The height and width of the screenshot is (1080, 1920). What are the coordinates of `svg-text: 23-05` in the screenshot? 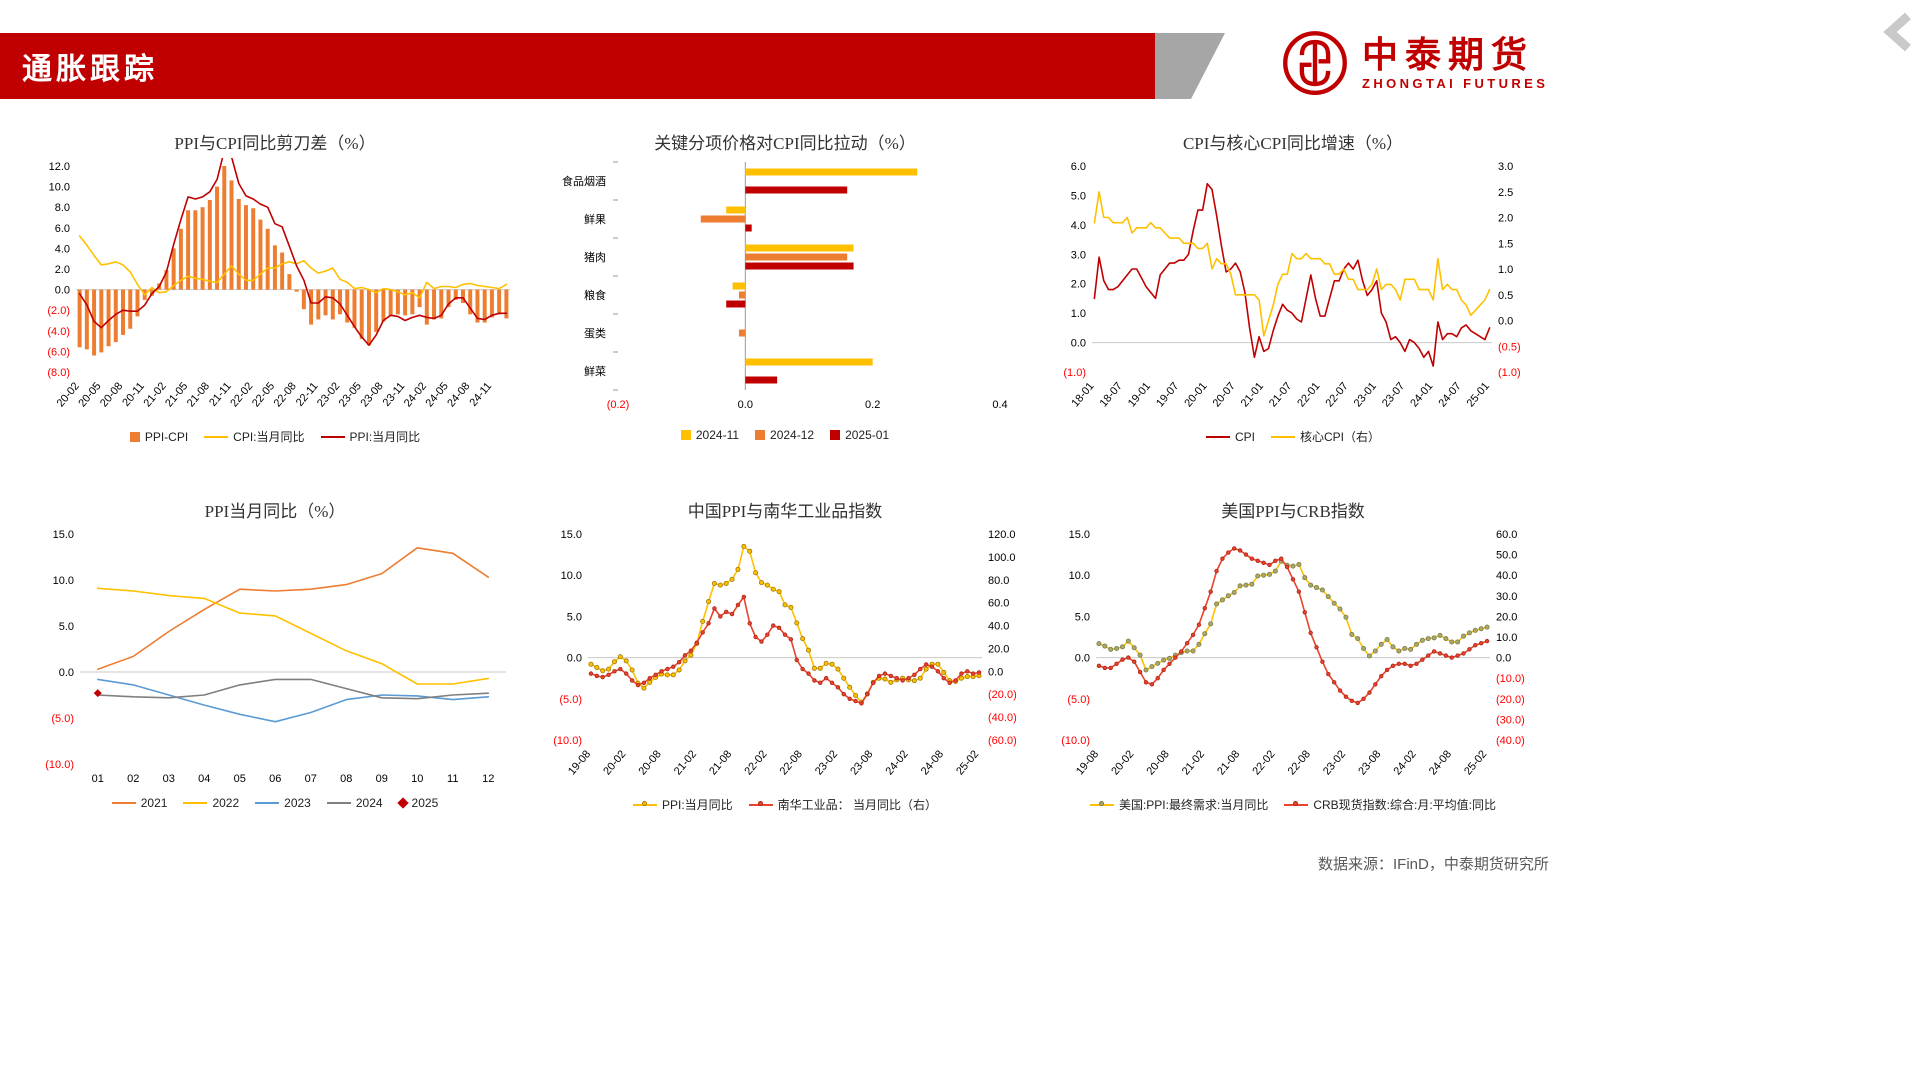 It's located at (350, 394).